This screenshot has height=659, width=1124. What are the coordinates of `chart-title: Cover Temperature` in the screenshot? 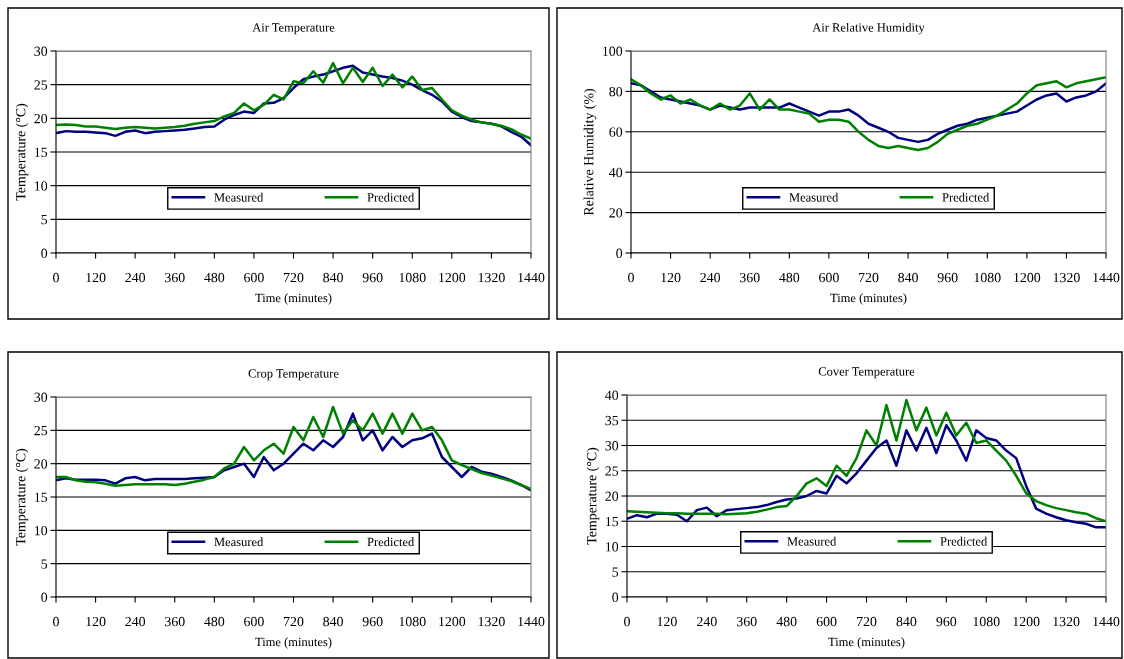 It's located at (866, 373).